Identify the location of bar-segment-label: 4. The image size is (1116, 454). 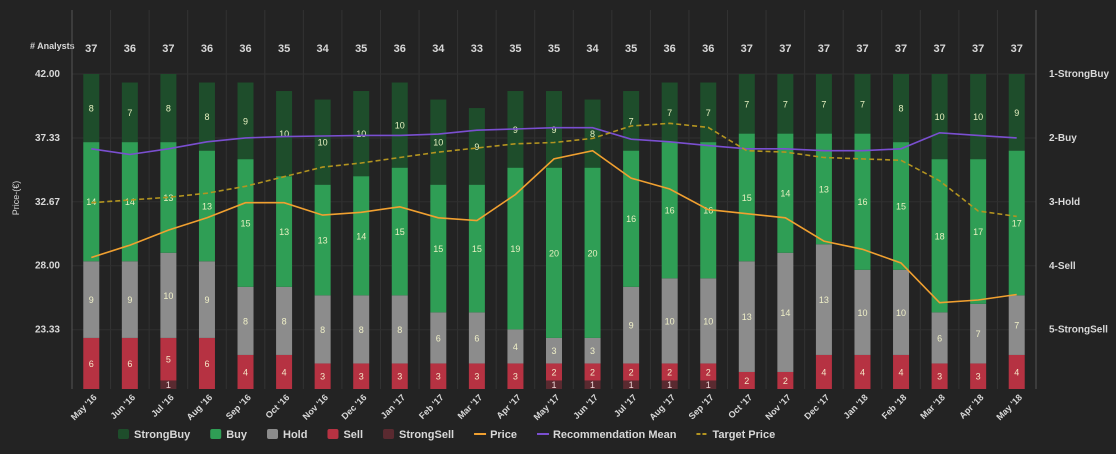
(515, 347).